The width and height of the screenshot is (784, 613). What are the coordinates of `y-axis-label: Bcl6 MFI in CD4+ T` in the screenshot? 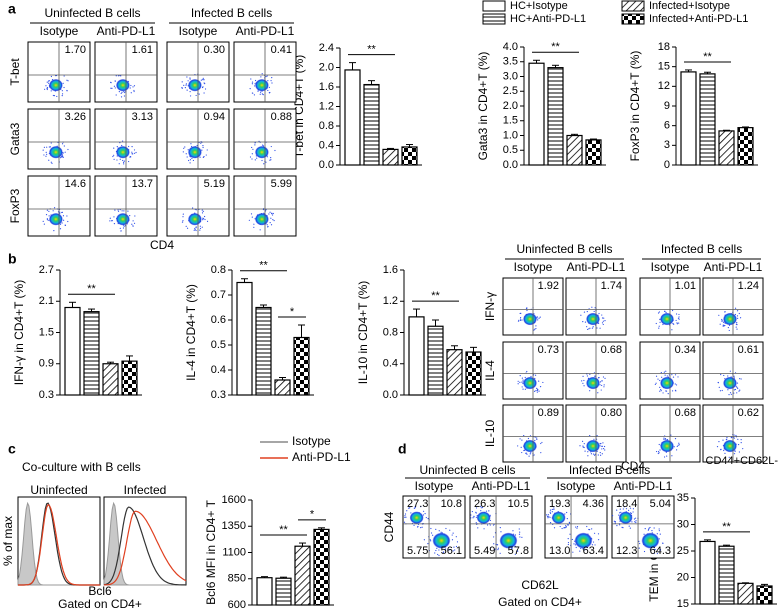 It's located at (211, 551).